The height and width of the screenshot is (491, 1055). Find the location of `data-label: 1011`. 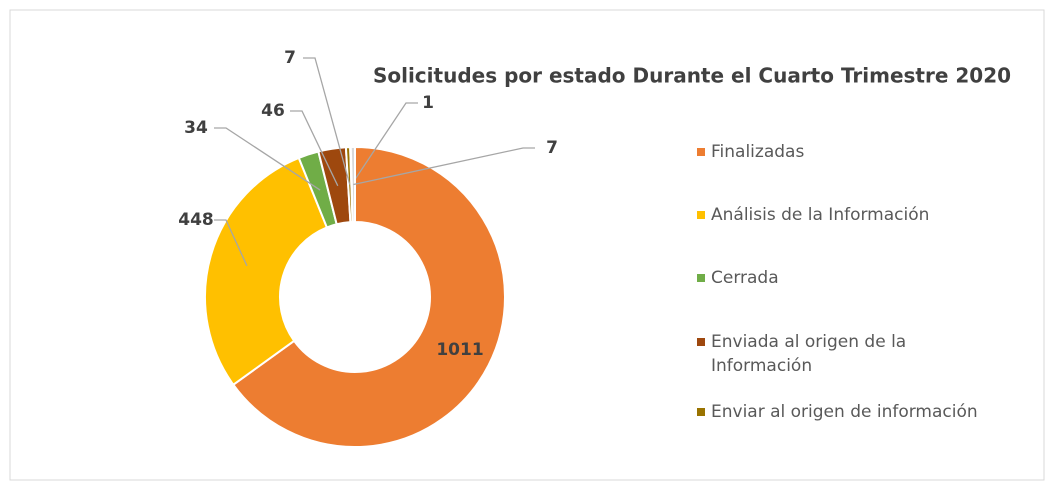

data-label: 1011 is located at coordinates (459, 350).